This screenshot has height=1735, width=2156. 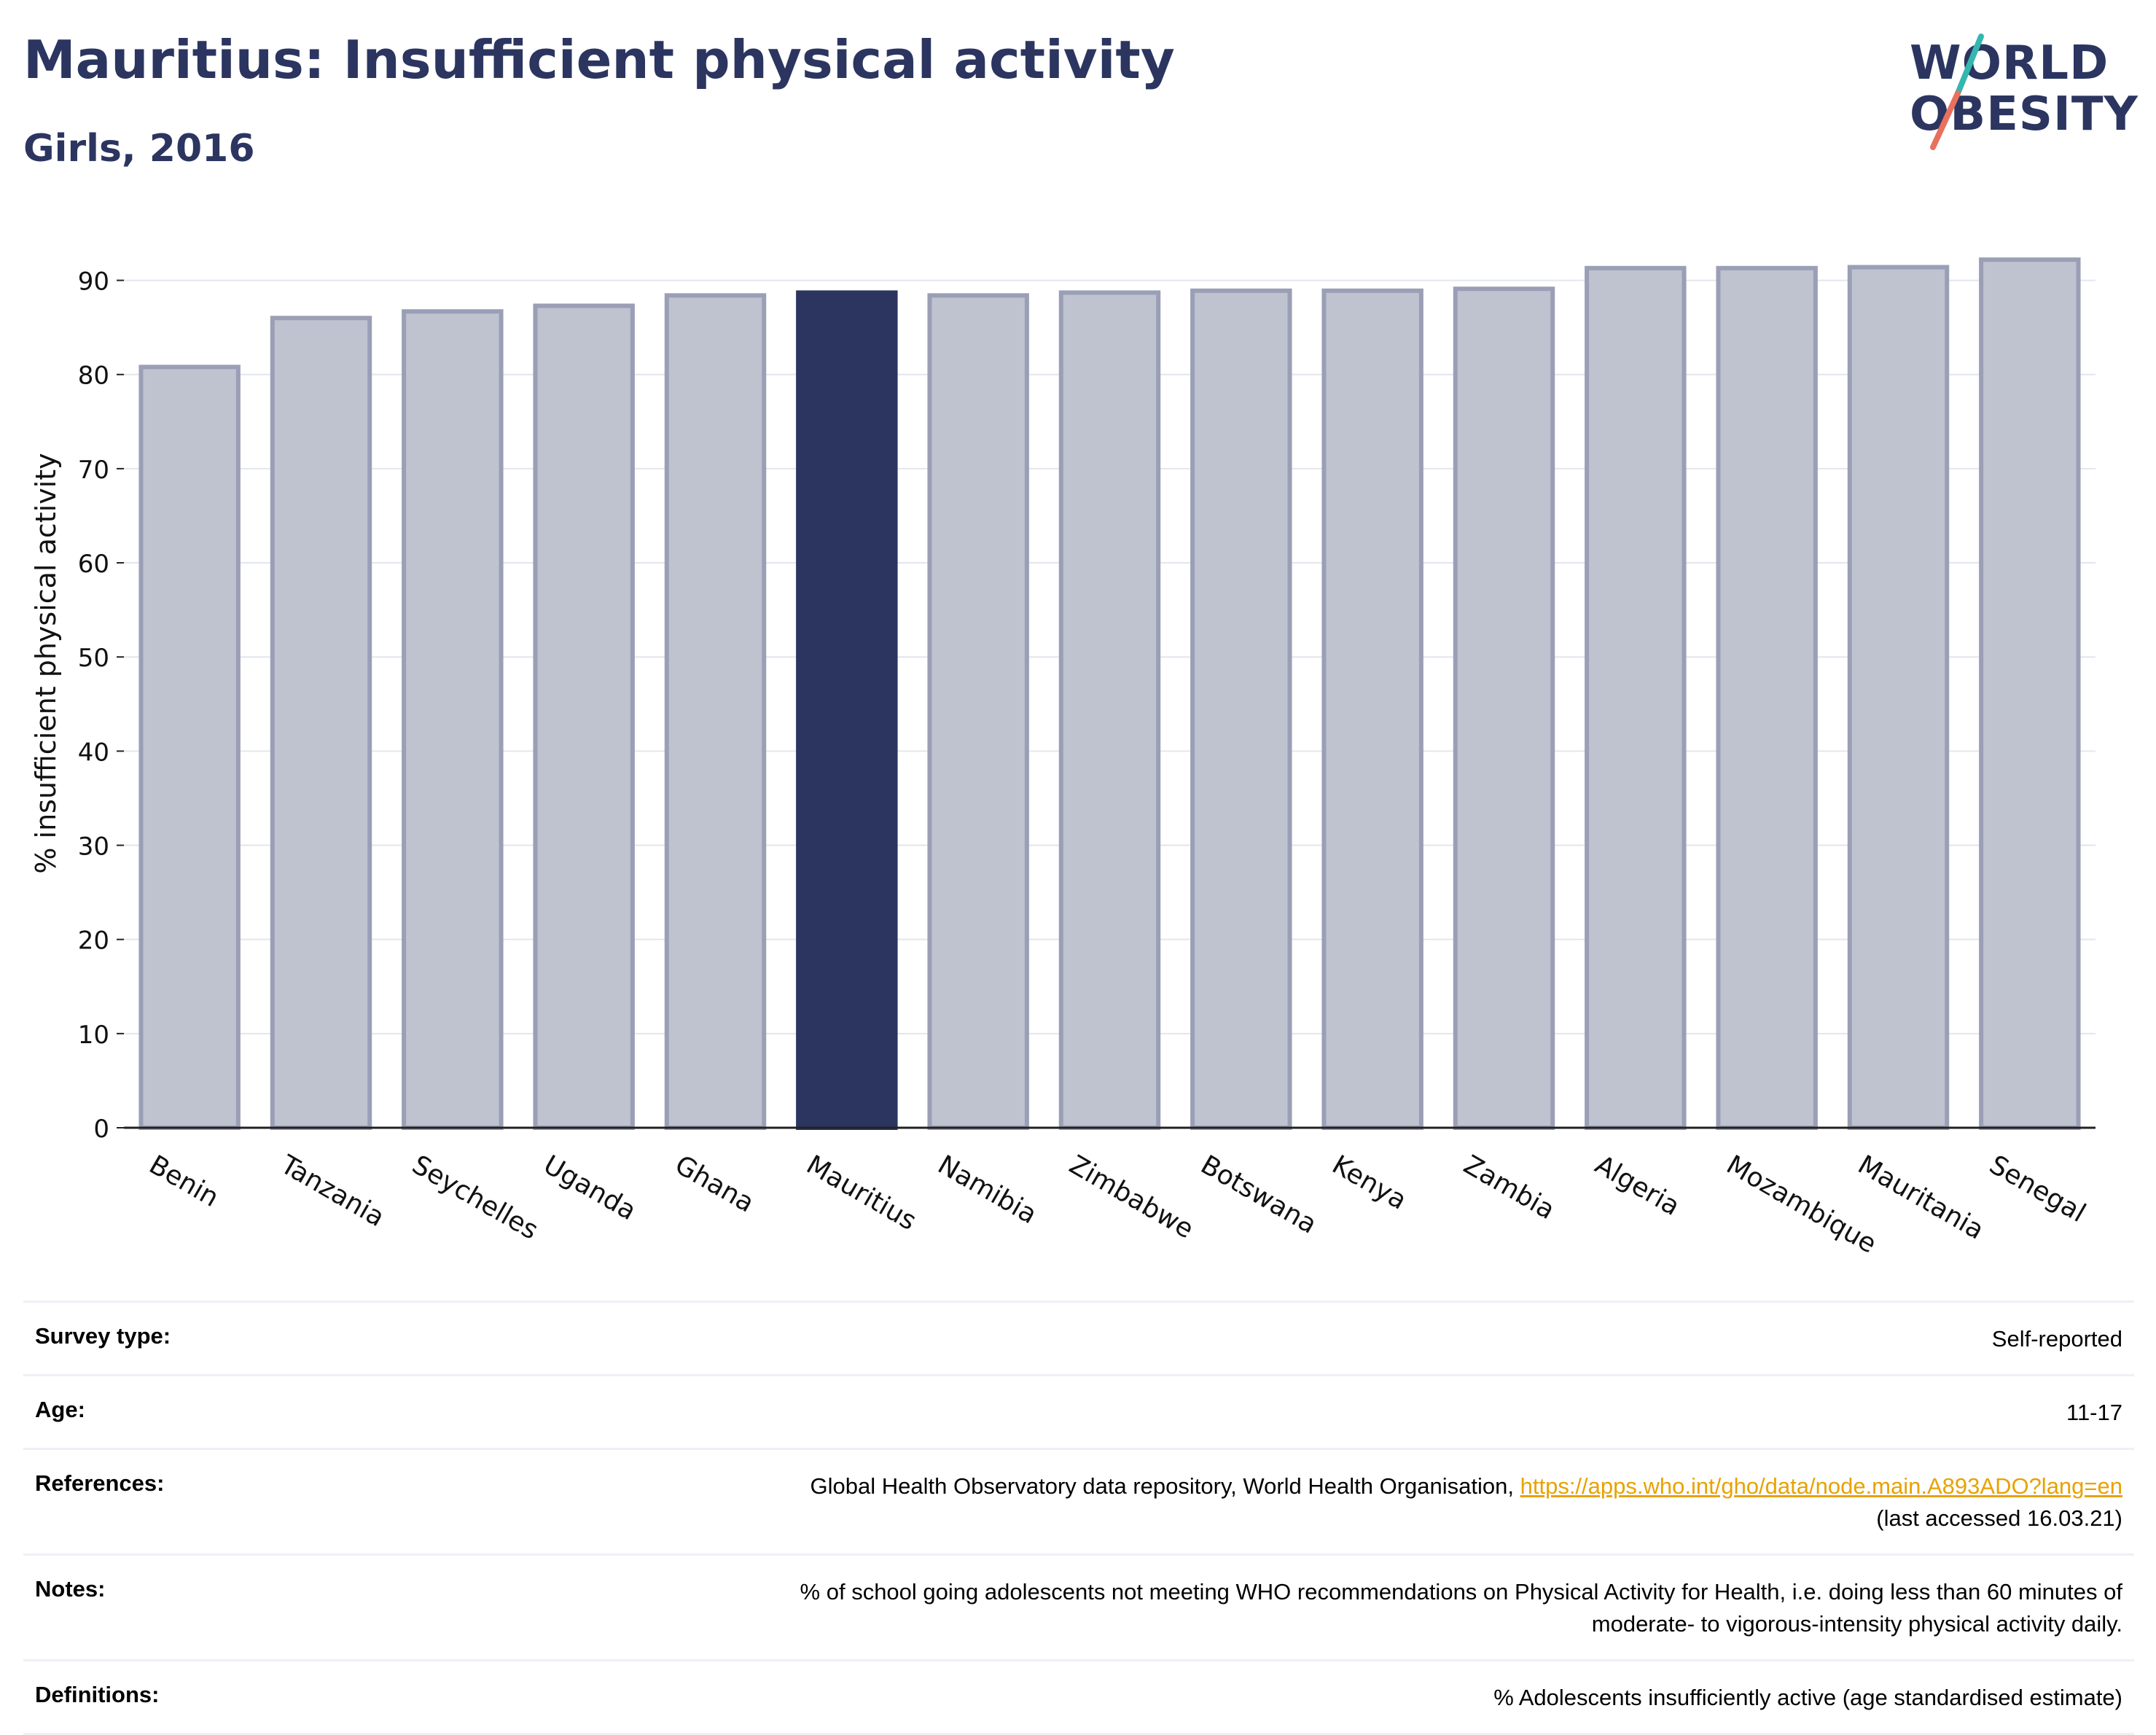 I want to click on bar-ghana, so click(x=716, y=711).